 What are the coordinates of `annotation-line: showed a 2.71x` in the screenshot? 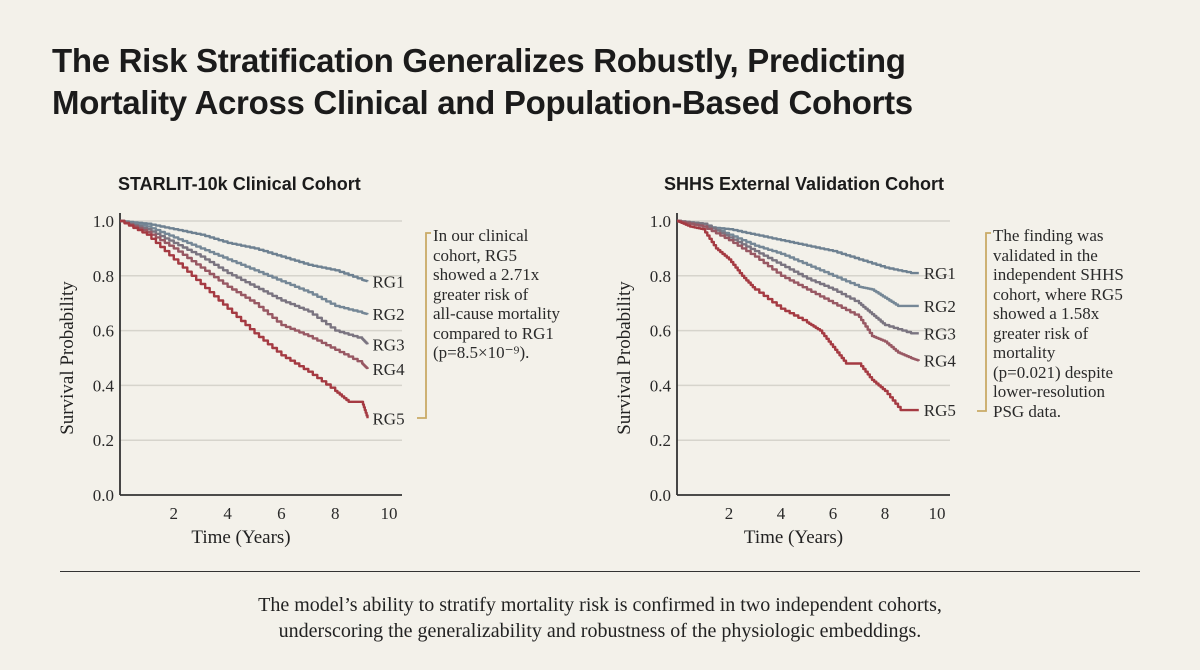 It's located at (486, 274).